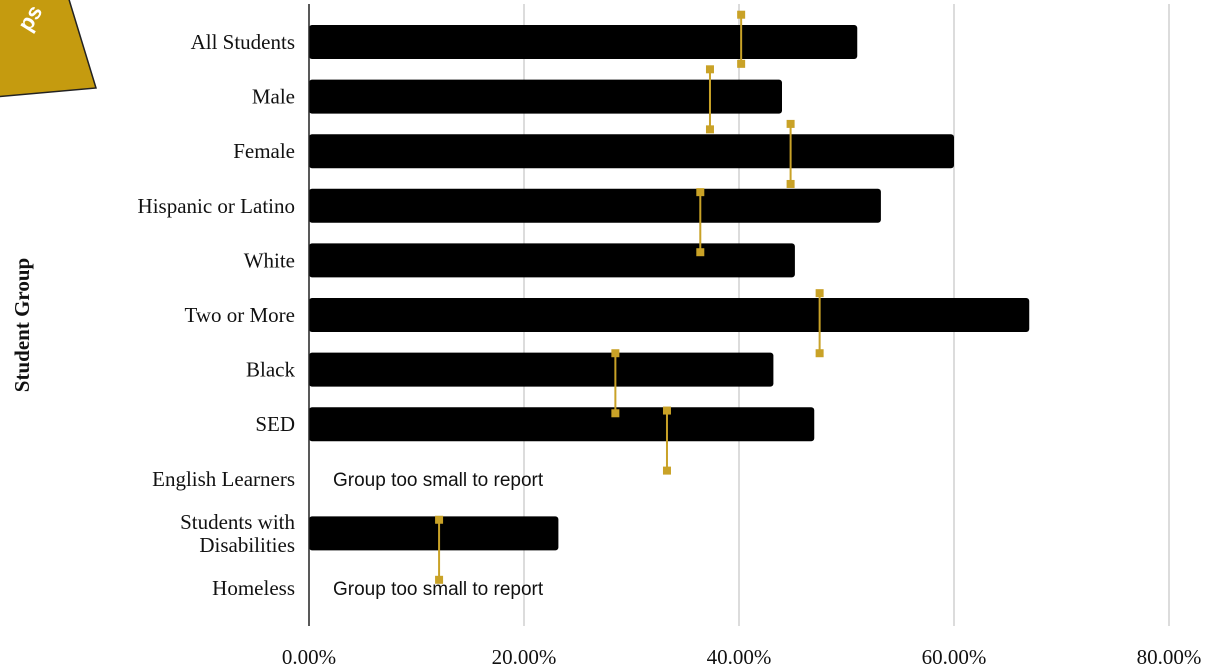 The width and height of the screenshot is (1219, 670). I want to click on category-label: Students with Disabilities, so click(237, 533).